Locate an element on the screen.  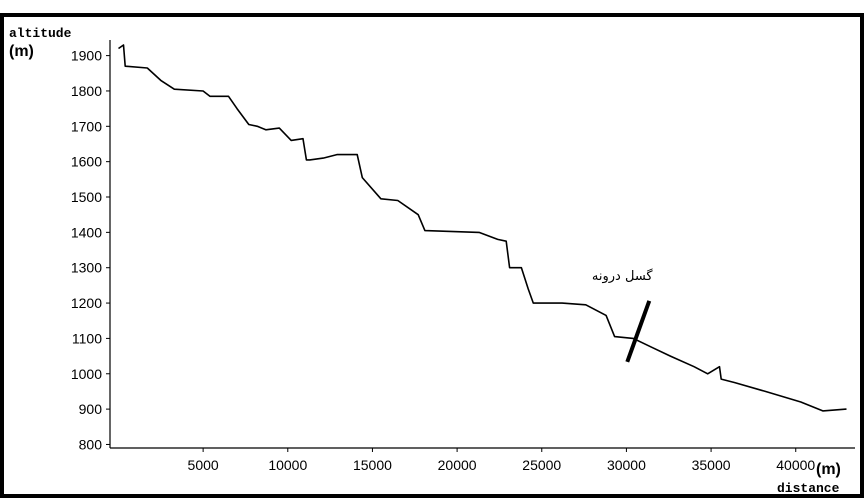
x-tick-label: 35000 is located at coordinates (711, 465).